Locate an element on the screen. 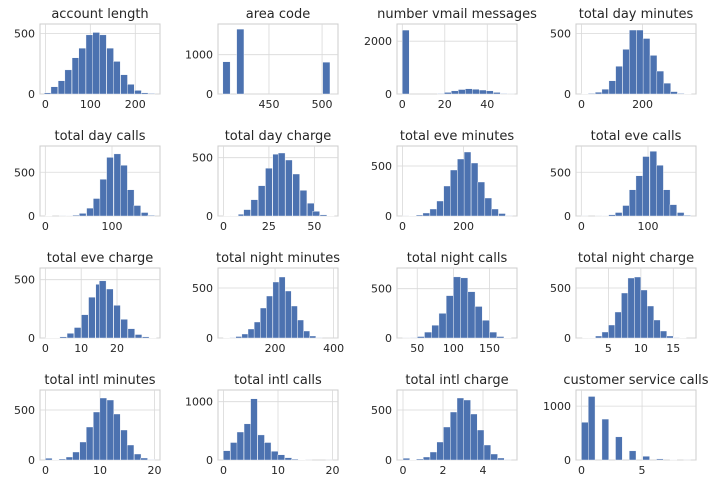 The height and width of the screenshot is (489, 708). chart-title: total night calls is located at coordinates (457, 258).